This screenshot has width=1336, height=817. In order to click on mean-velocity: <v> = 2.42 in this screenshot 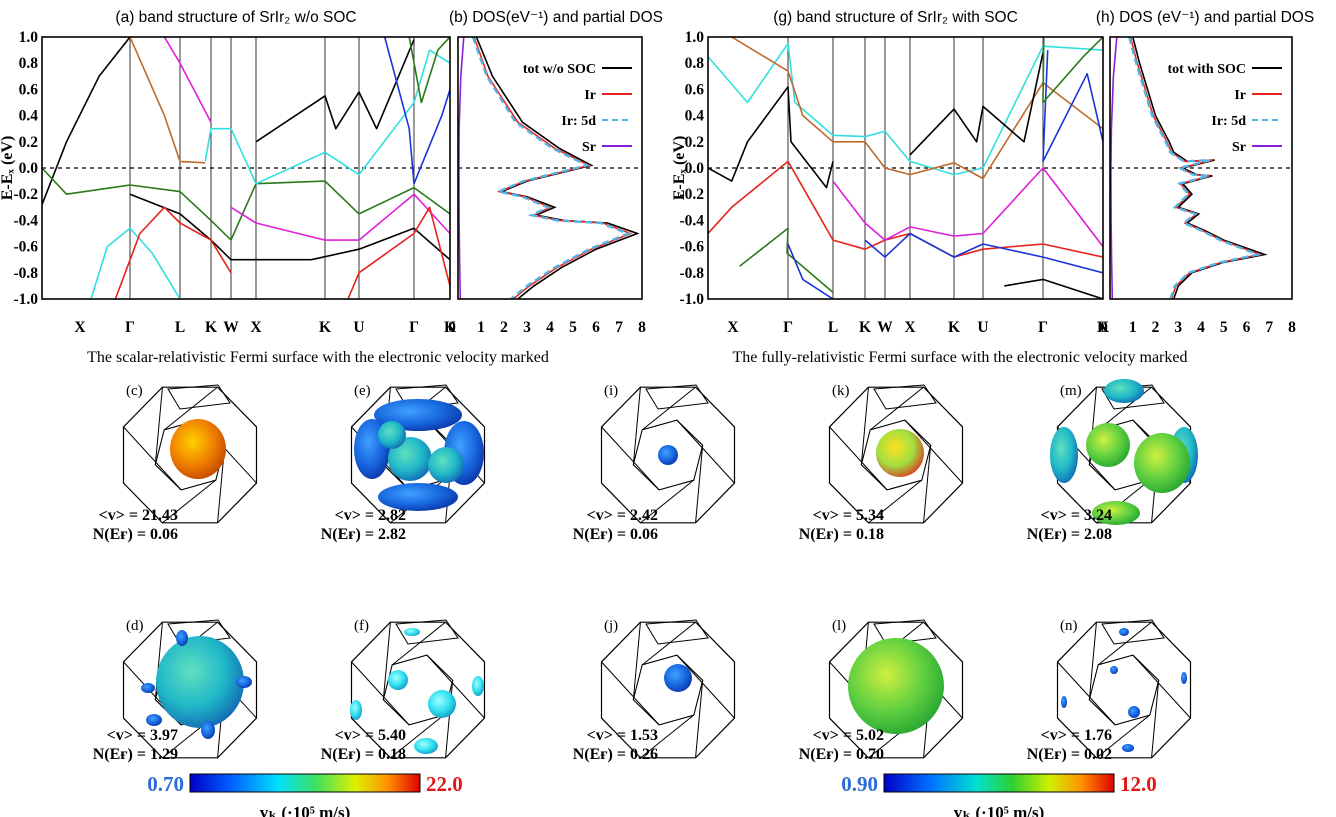, I will do `click(622, 515)`.